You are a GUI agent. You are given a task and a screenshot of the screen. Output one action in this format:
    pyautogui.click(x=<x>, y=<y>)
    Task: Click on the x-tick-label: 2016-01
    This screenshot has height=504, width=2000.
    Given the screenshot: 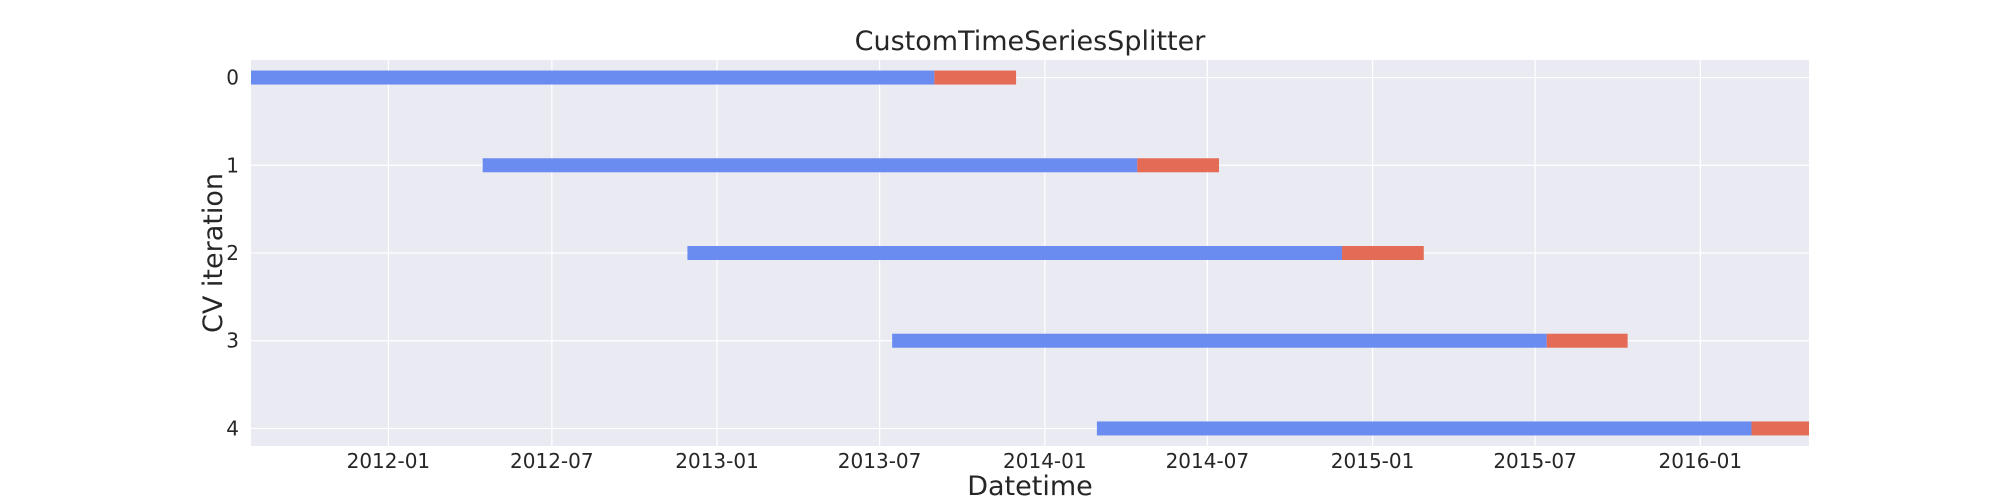 What is the action you would take?
    pyautogui.click(x=1701, y=461)
    